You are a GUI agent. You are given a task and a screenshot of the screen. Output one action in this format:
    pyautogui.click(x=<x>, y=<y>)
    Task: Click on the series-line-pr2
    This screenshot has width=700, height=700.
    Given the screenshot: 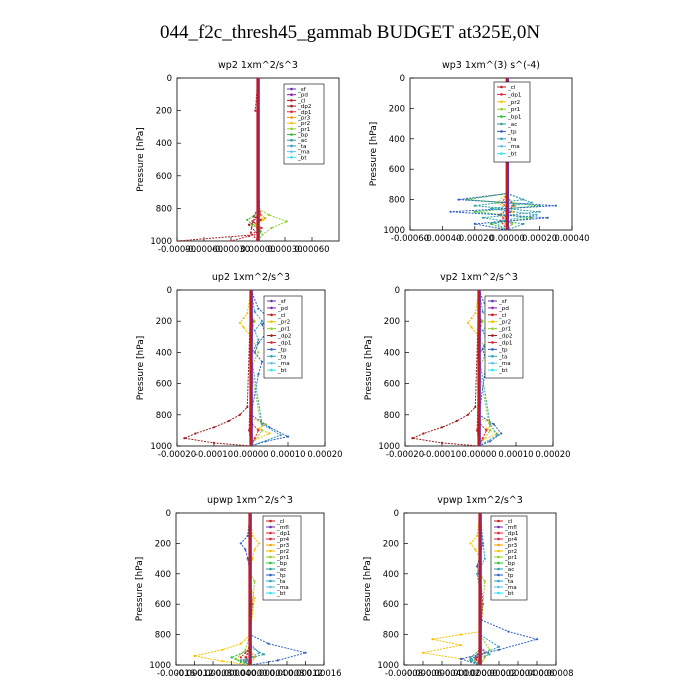 What is the action you would take?
    pyautogui.click(x=227, y=589)
    